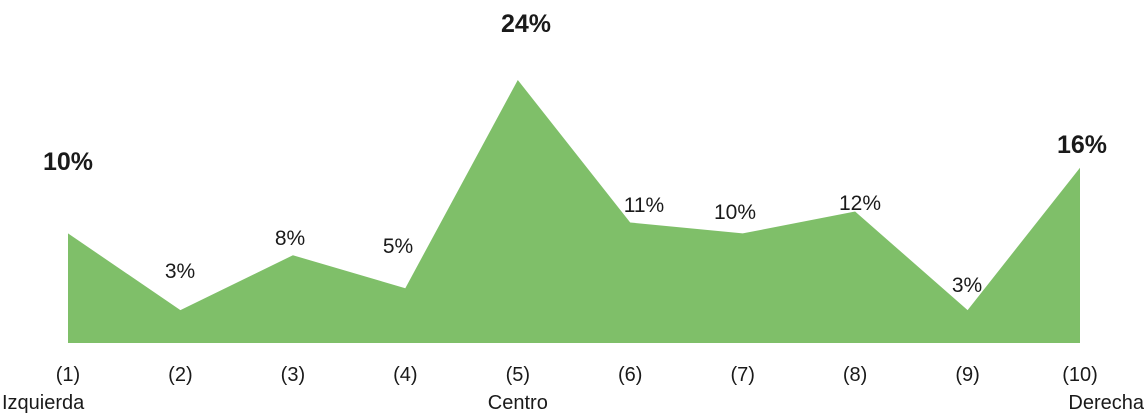 The height and width of the screenshot is (417, 1148). Describe the element at coordinates (43, 403) in the screenshot. I see `x-tick-sublabel: Izquierda` at that location.